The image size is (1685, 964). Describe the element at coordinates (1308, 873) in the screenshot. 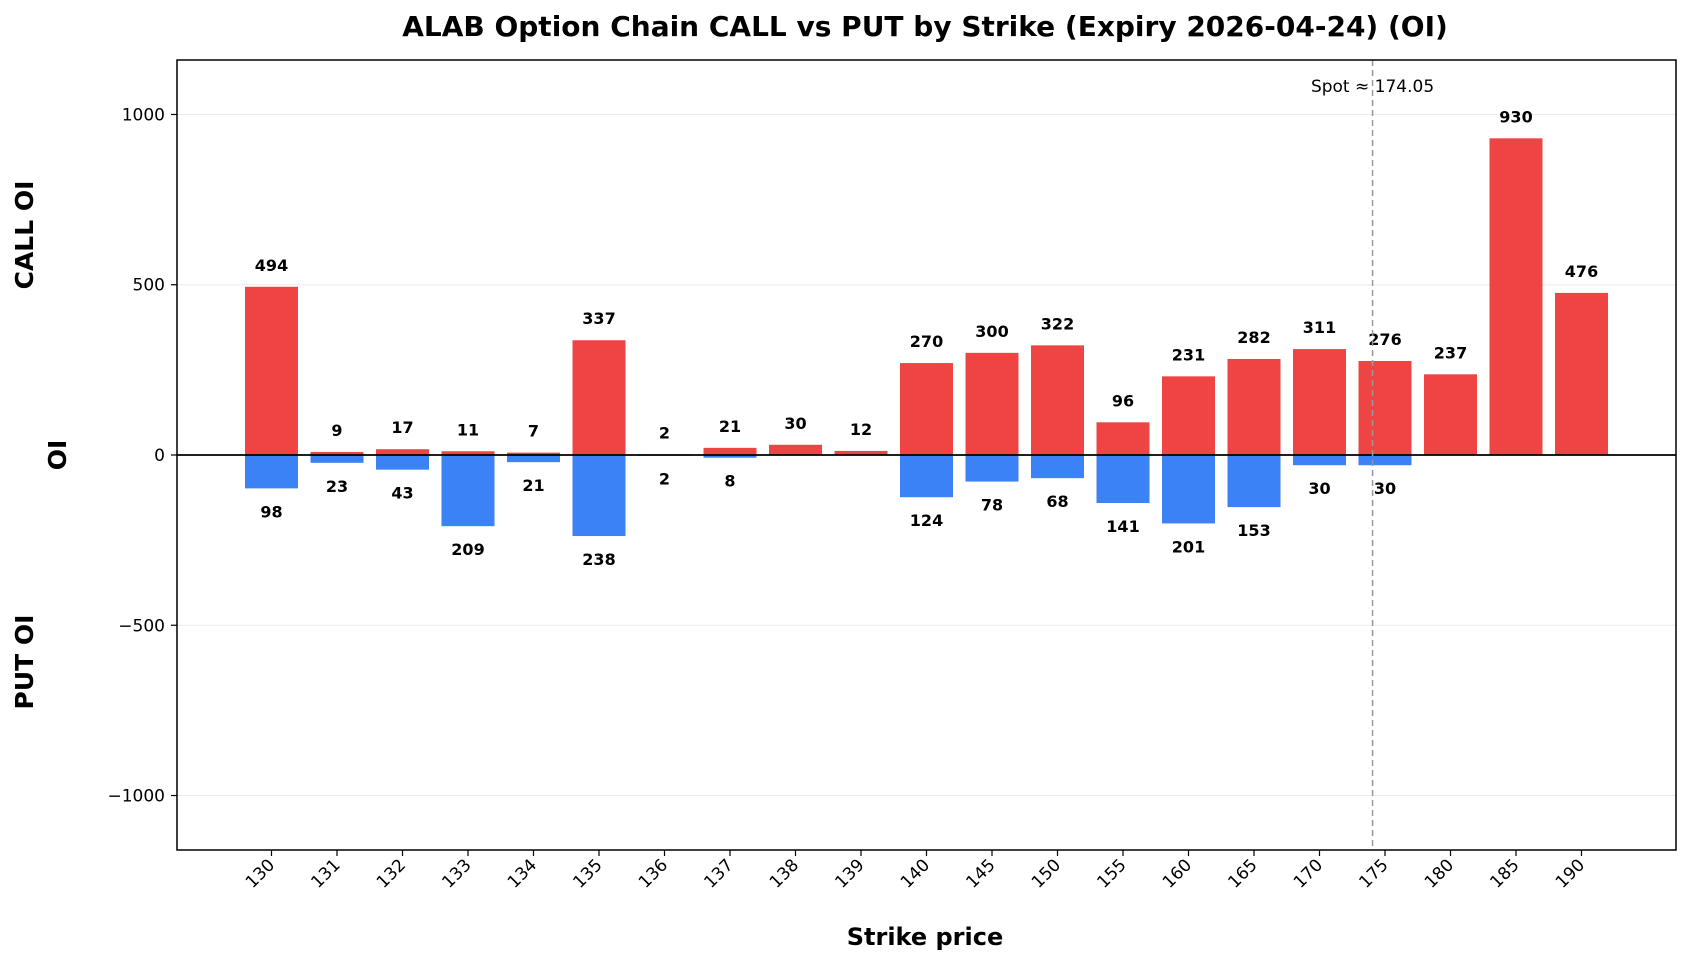

I see `x-tick-label-170: 170` at that location.